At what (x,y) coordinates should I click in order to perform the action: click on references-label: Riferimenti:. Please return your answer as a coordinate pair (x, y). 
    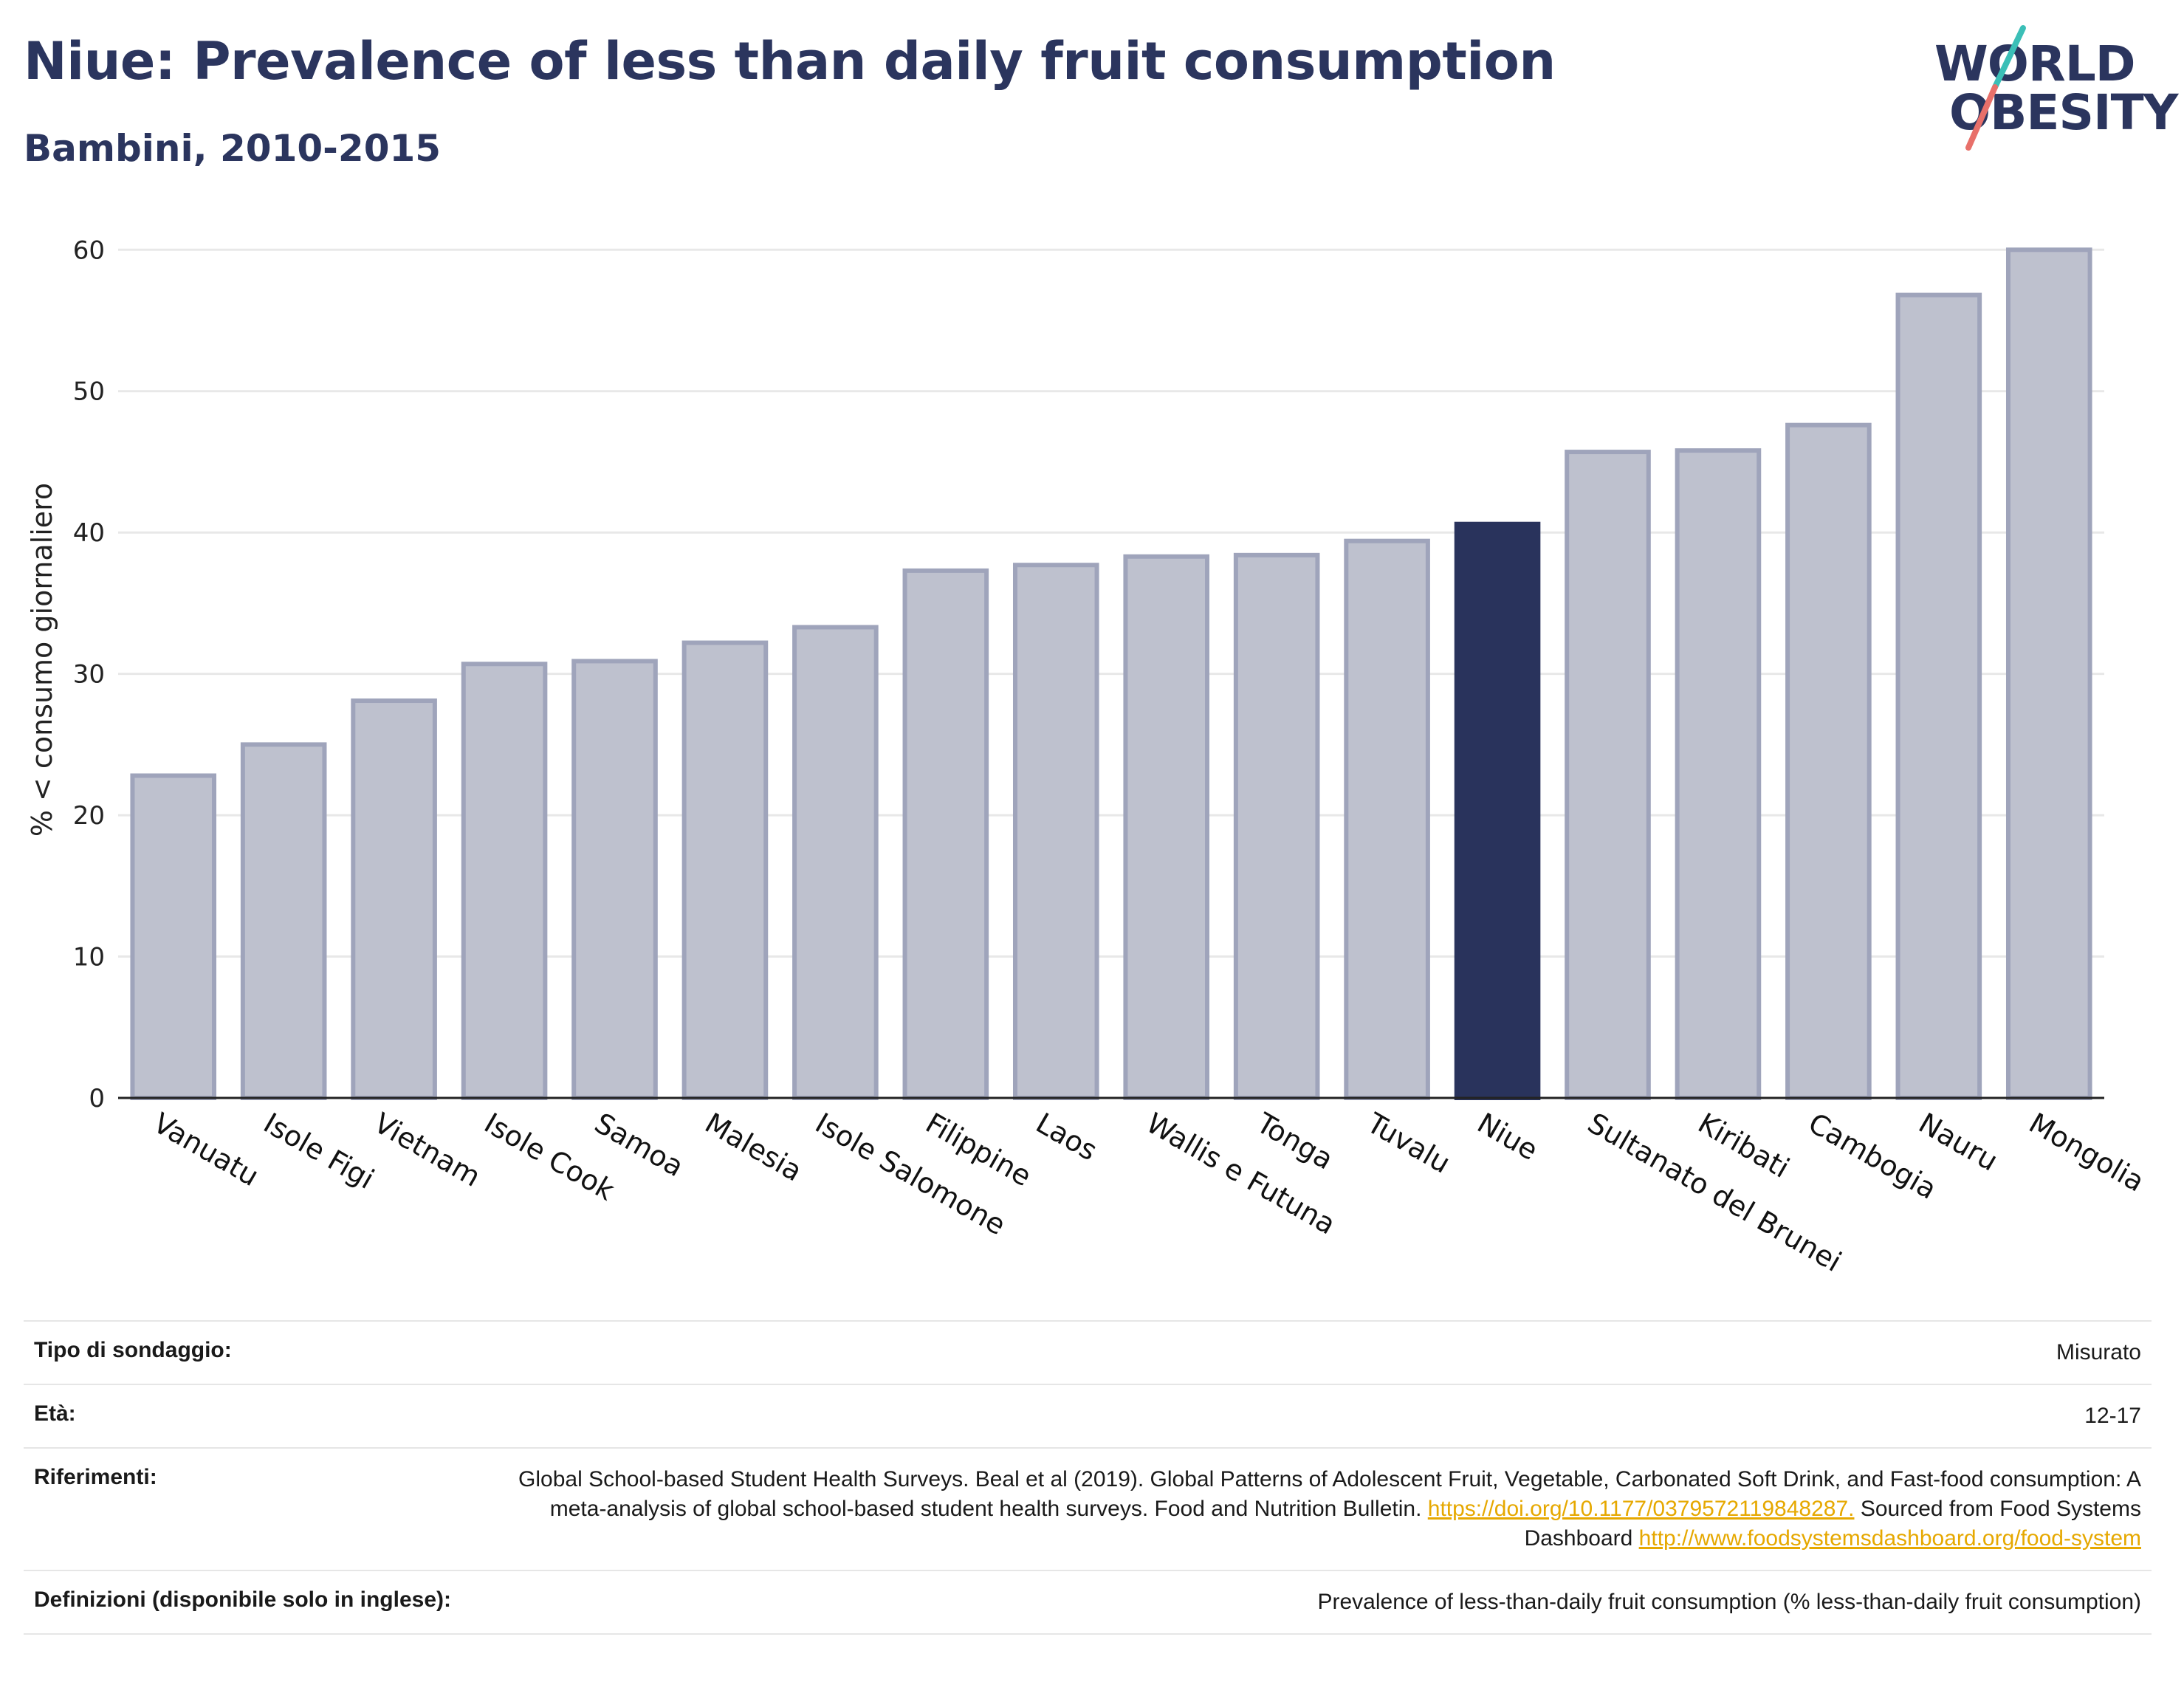
    Looking at the image, I should click on (96, 1477).